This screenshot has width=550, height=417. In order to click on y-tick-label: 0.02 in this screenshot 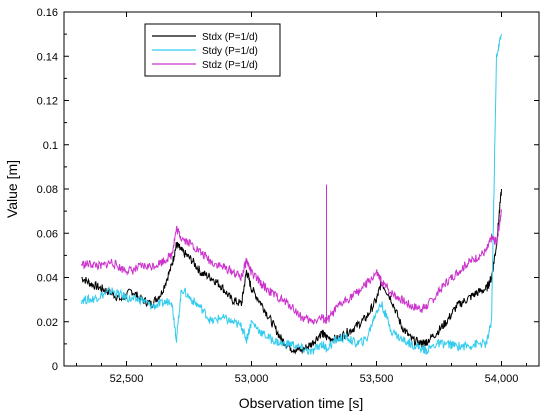, I will do `click(47, 323)`.